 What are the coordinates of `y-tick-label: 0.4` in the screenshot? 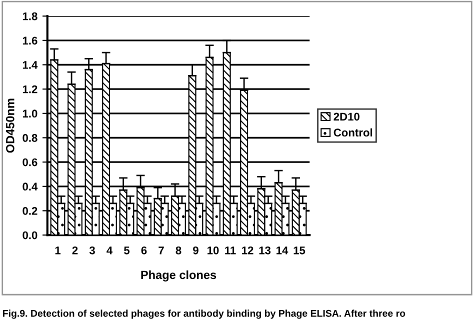 It's located at (30, 186).